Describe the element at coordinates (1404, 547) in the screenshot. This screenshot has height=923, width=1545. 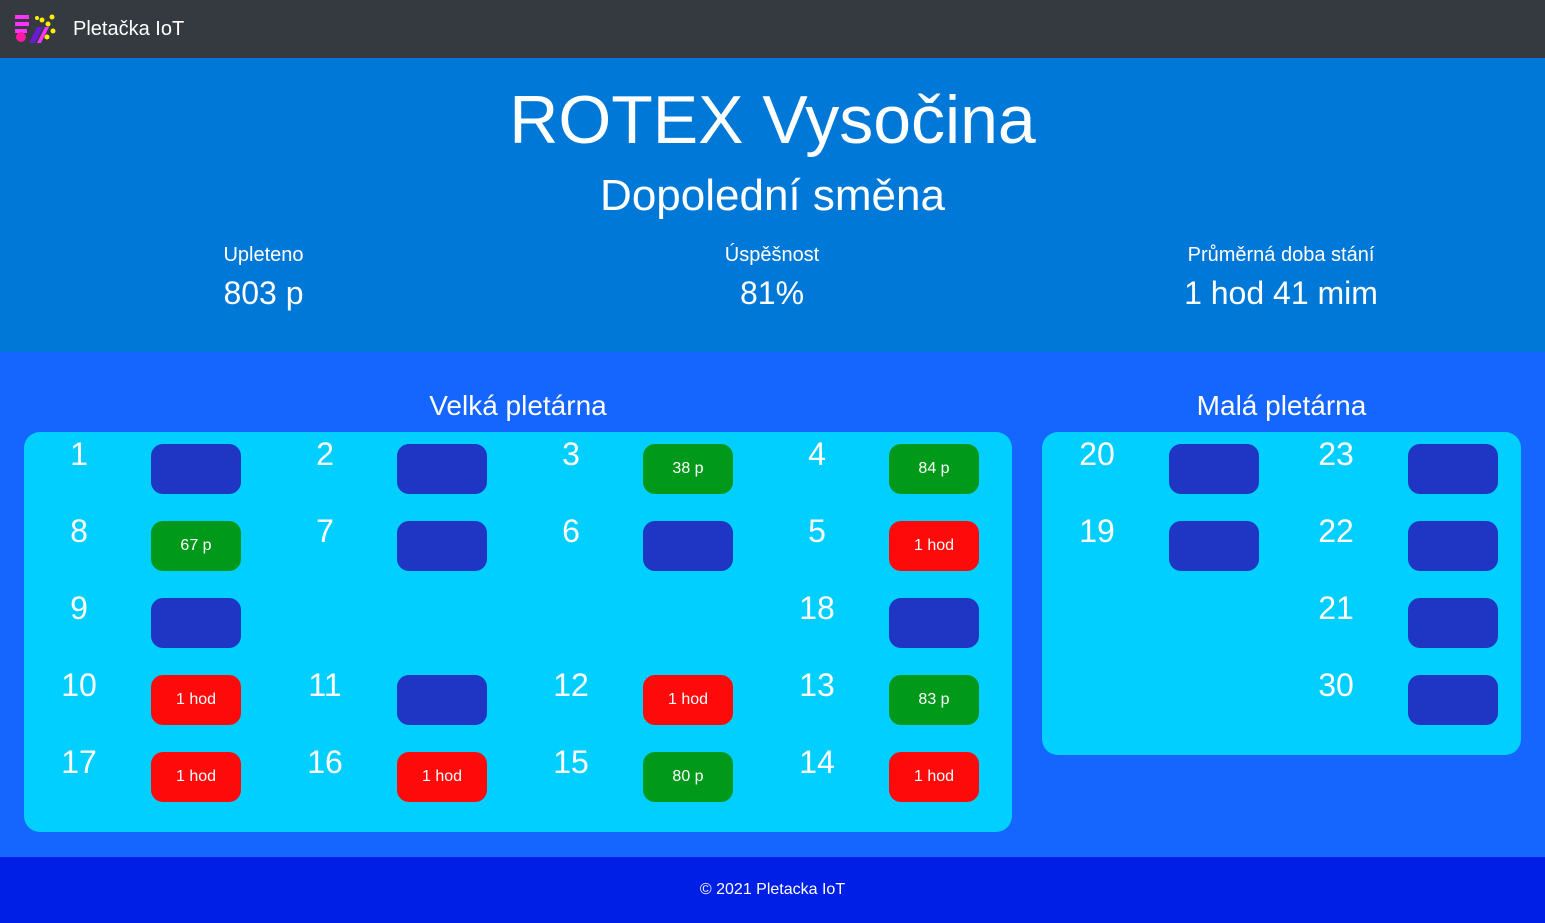
I see `machine-22: 22` at that location.